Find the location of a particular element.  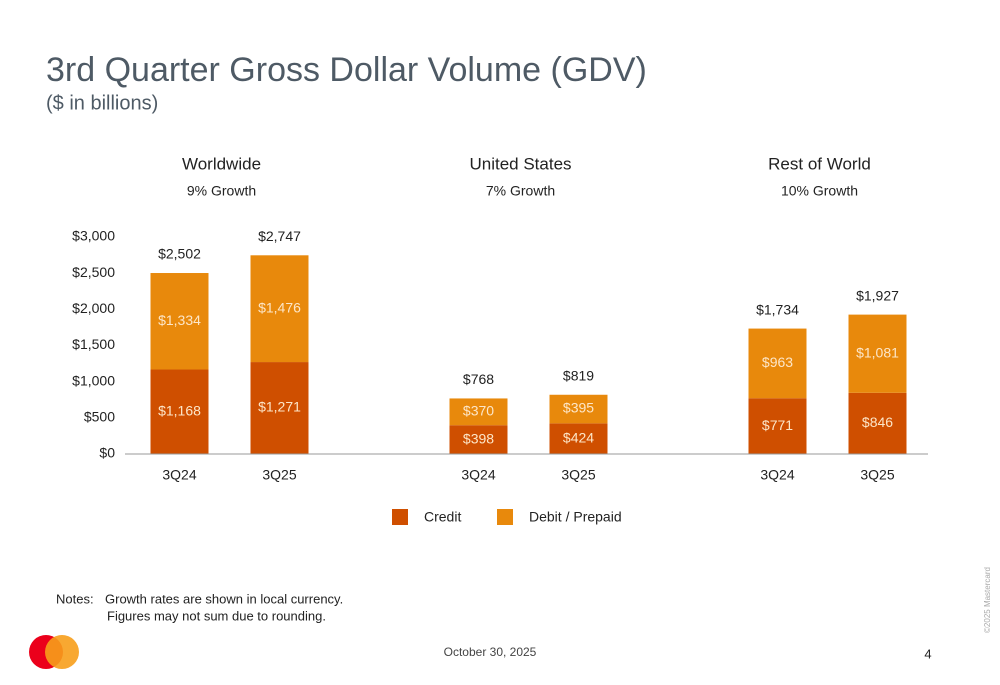

logo-circle is located at coordinates (62, 652).